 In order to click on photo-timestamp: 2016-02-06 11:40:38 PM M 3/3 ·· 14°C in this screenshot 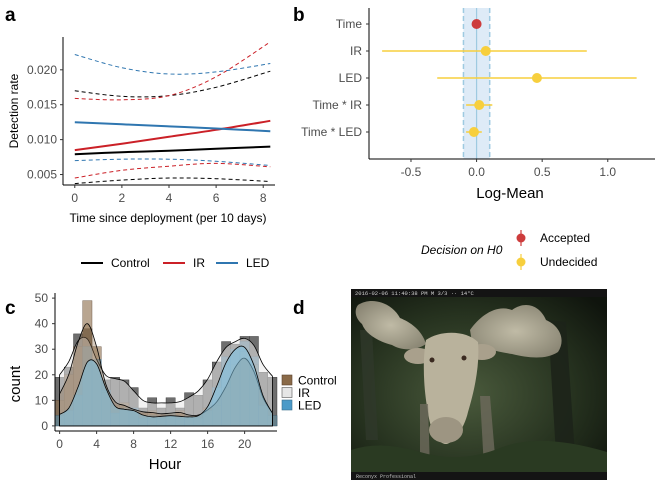, I will do `click(415, 293)`.